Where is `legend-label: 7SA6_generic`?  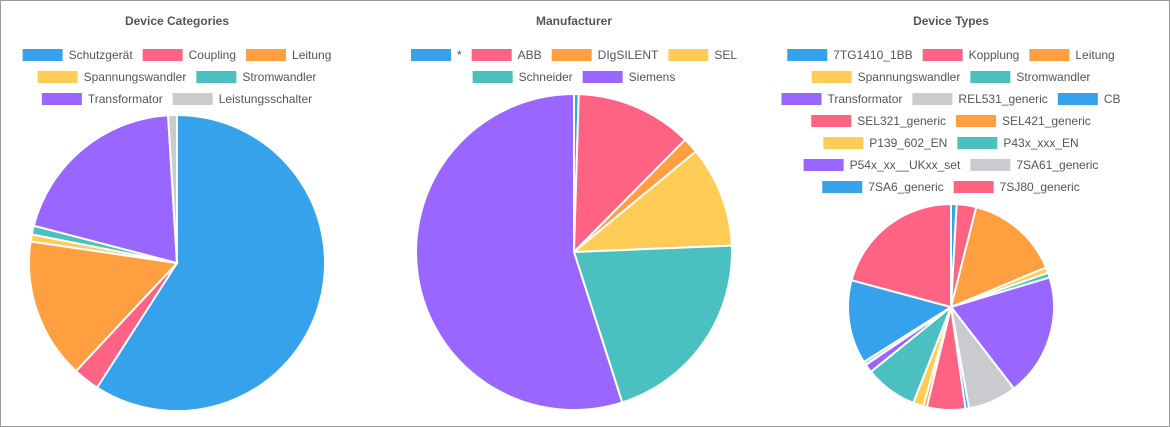
legend-label: 7SA6_generic is located at coordinates (905, 187).